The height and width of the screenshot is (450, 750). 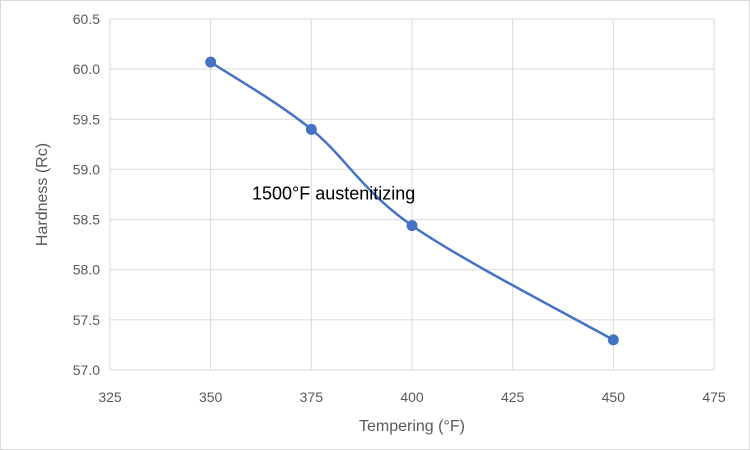 What do you see at coordinates (86, 119) in the screenshot?
I see `y-tick-label: 59.5` at bounding box center [86, 119].